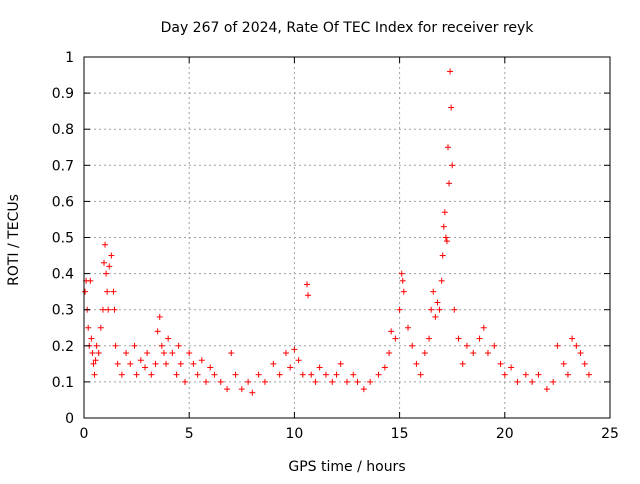 The width and height of the screenshot is (640, 484). What do you see at coordinates (610, 434) in the screenshot?
I see `x-tick-label: 25` at bounding box center [610, 434].